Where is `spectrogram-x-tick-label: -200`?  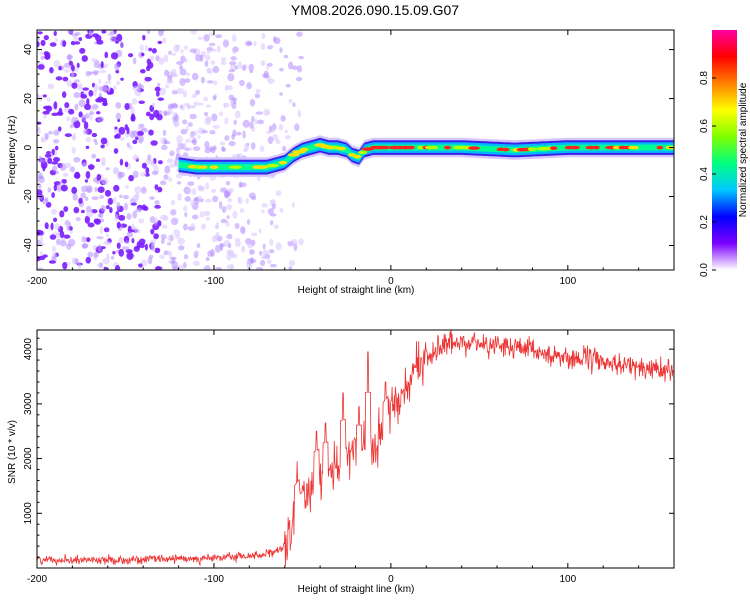 spectrogram-x-tick-label: -200 is located at coordinates (37, 281).